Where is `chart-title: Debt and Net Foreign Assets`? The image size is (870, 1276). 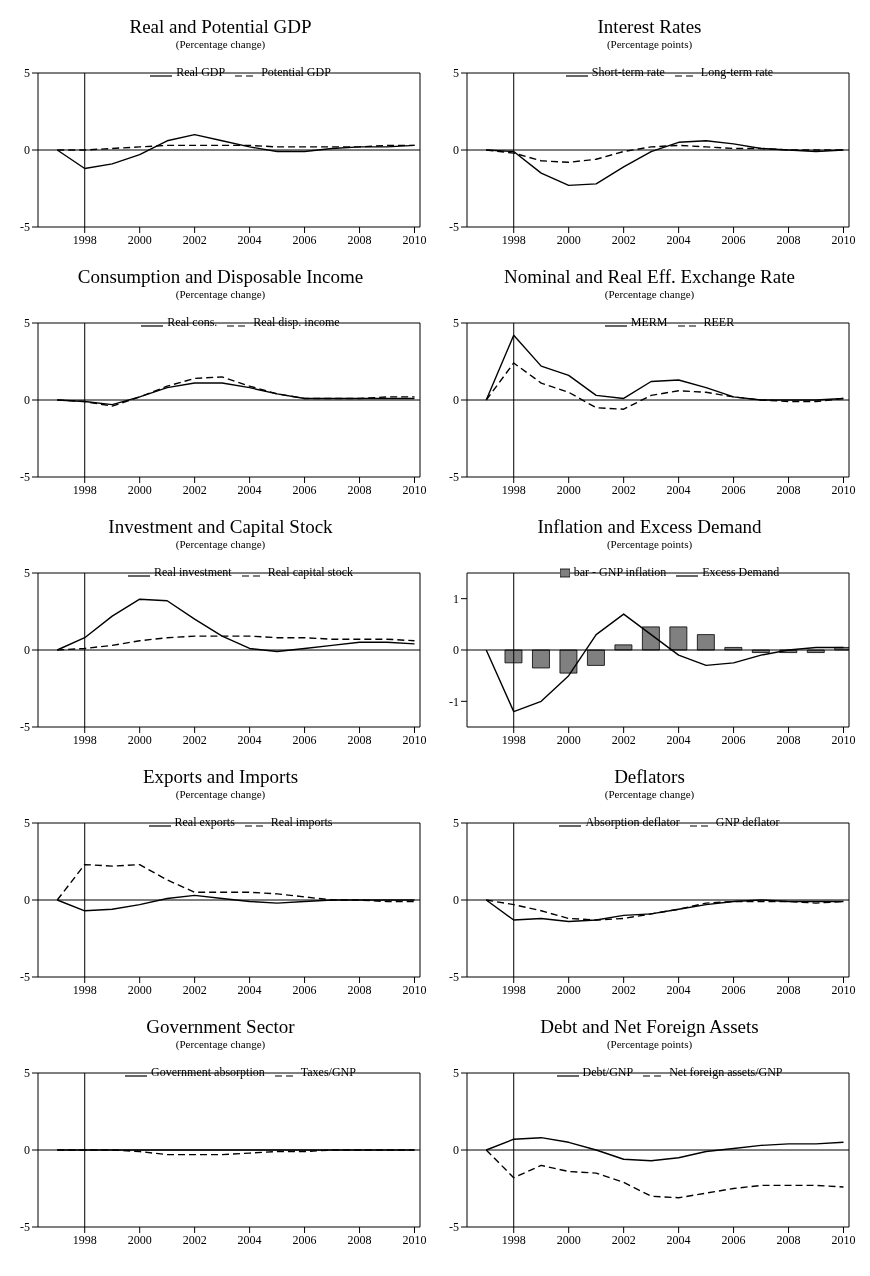 chart-title: Debt and Net Foreign Assets is located at coordinates (649, 1027).